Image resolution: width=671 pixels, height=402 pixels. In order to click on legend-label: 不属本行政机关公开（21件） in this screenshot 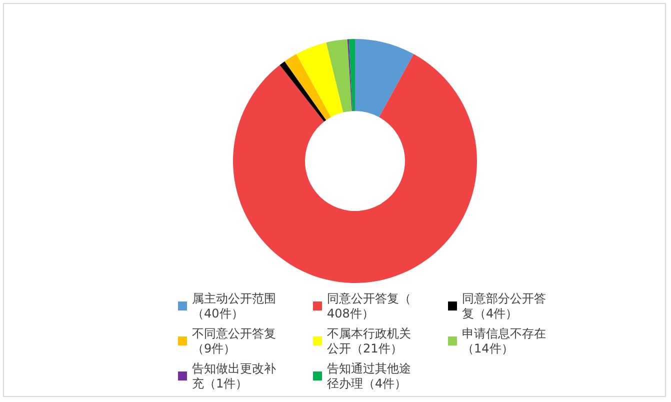, I will do `click(369, 341)`.